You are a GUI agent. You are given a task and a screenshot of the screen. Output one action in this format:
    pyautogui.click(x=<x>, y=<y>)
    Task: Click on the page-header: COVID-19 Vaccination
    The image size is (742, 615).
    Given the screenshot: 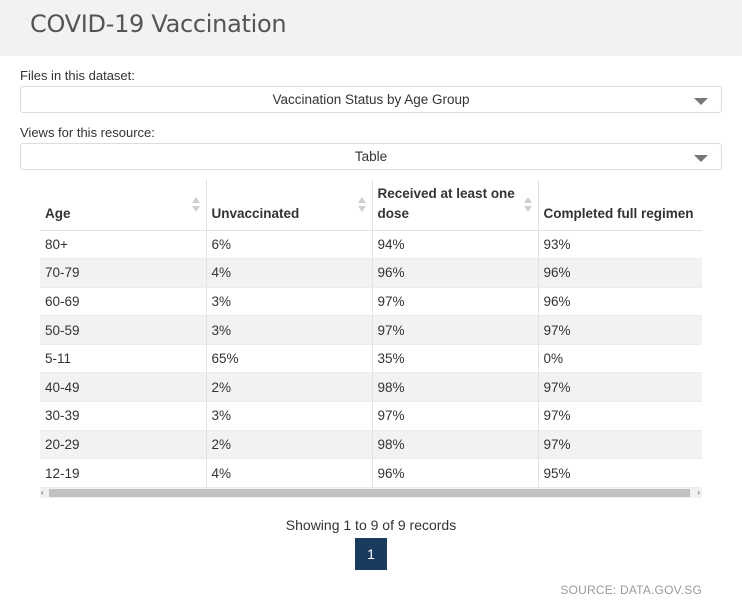 What is the action you would take?
    pyautogui.click(x=371, y=28)
    